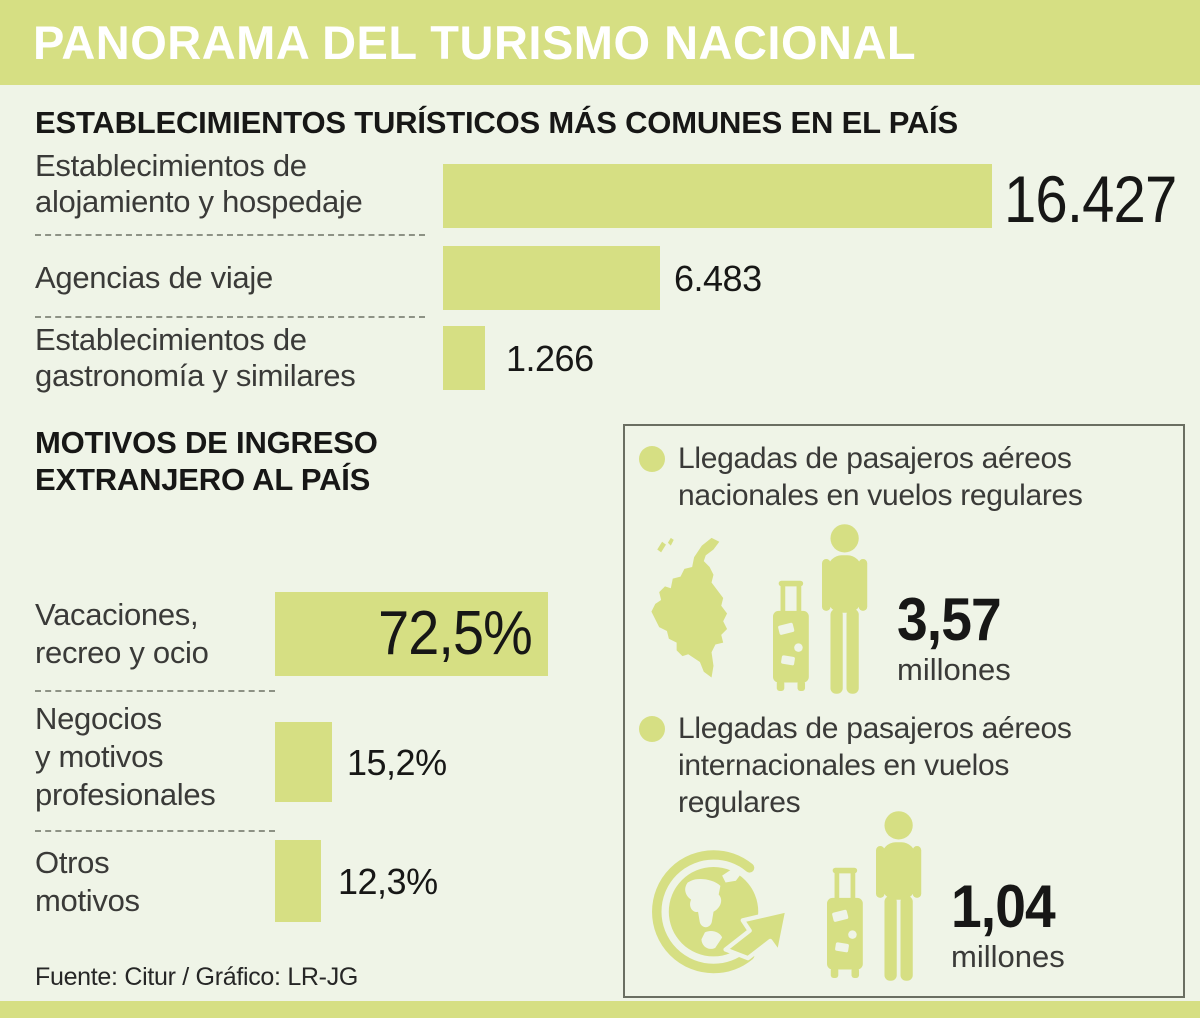 The image size is (1200, 1018). I want to click on bar-label: Vacaciones, recreo y ocio, so click(122, 633).